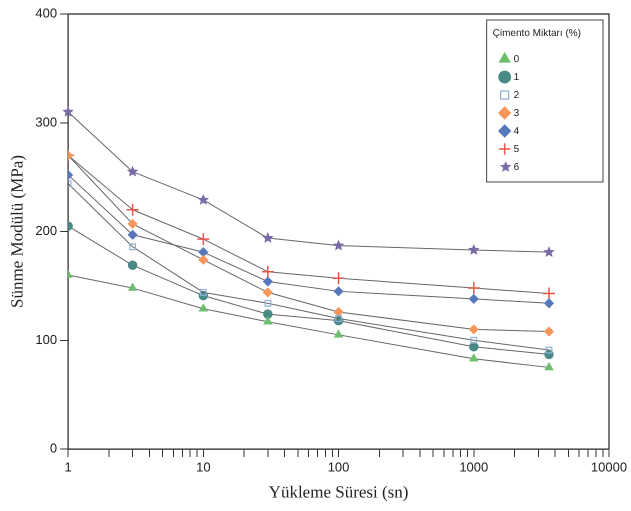  I want to click on legend-label: 6, so click(517, 167).